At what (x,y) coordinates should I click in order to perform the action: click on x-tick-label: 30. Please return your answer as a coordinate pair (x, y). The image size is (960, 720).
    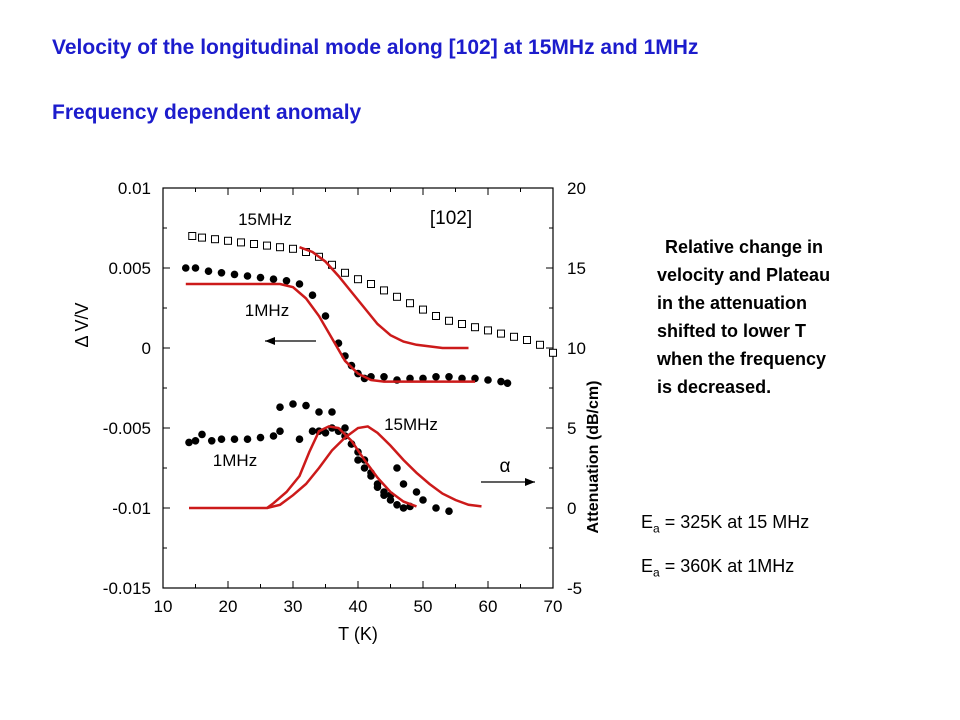
    Looking at the image, I should click on (293, 606).